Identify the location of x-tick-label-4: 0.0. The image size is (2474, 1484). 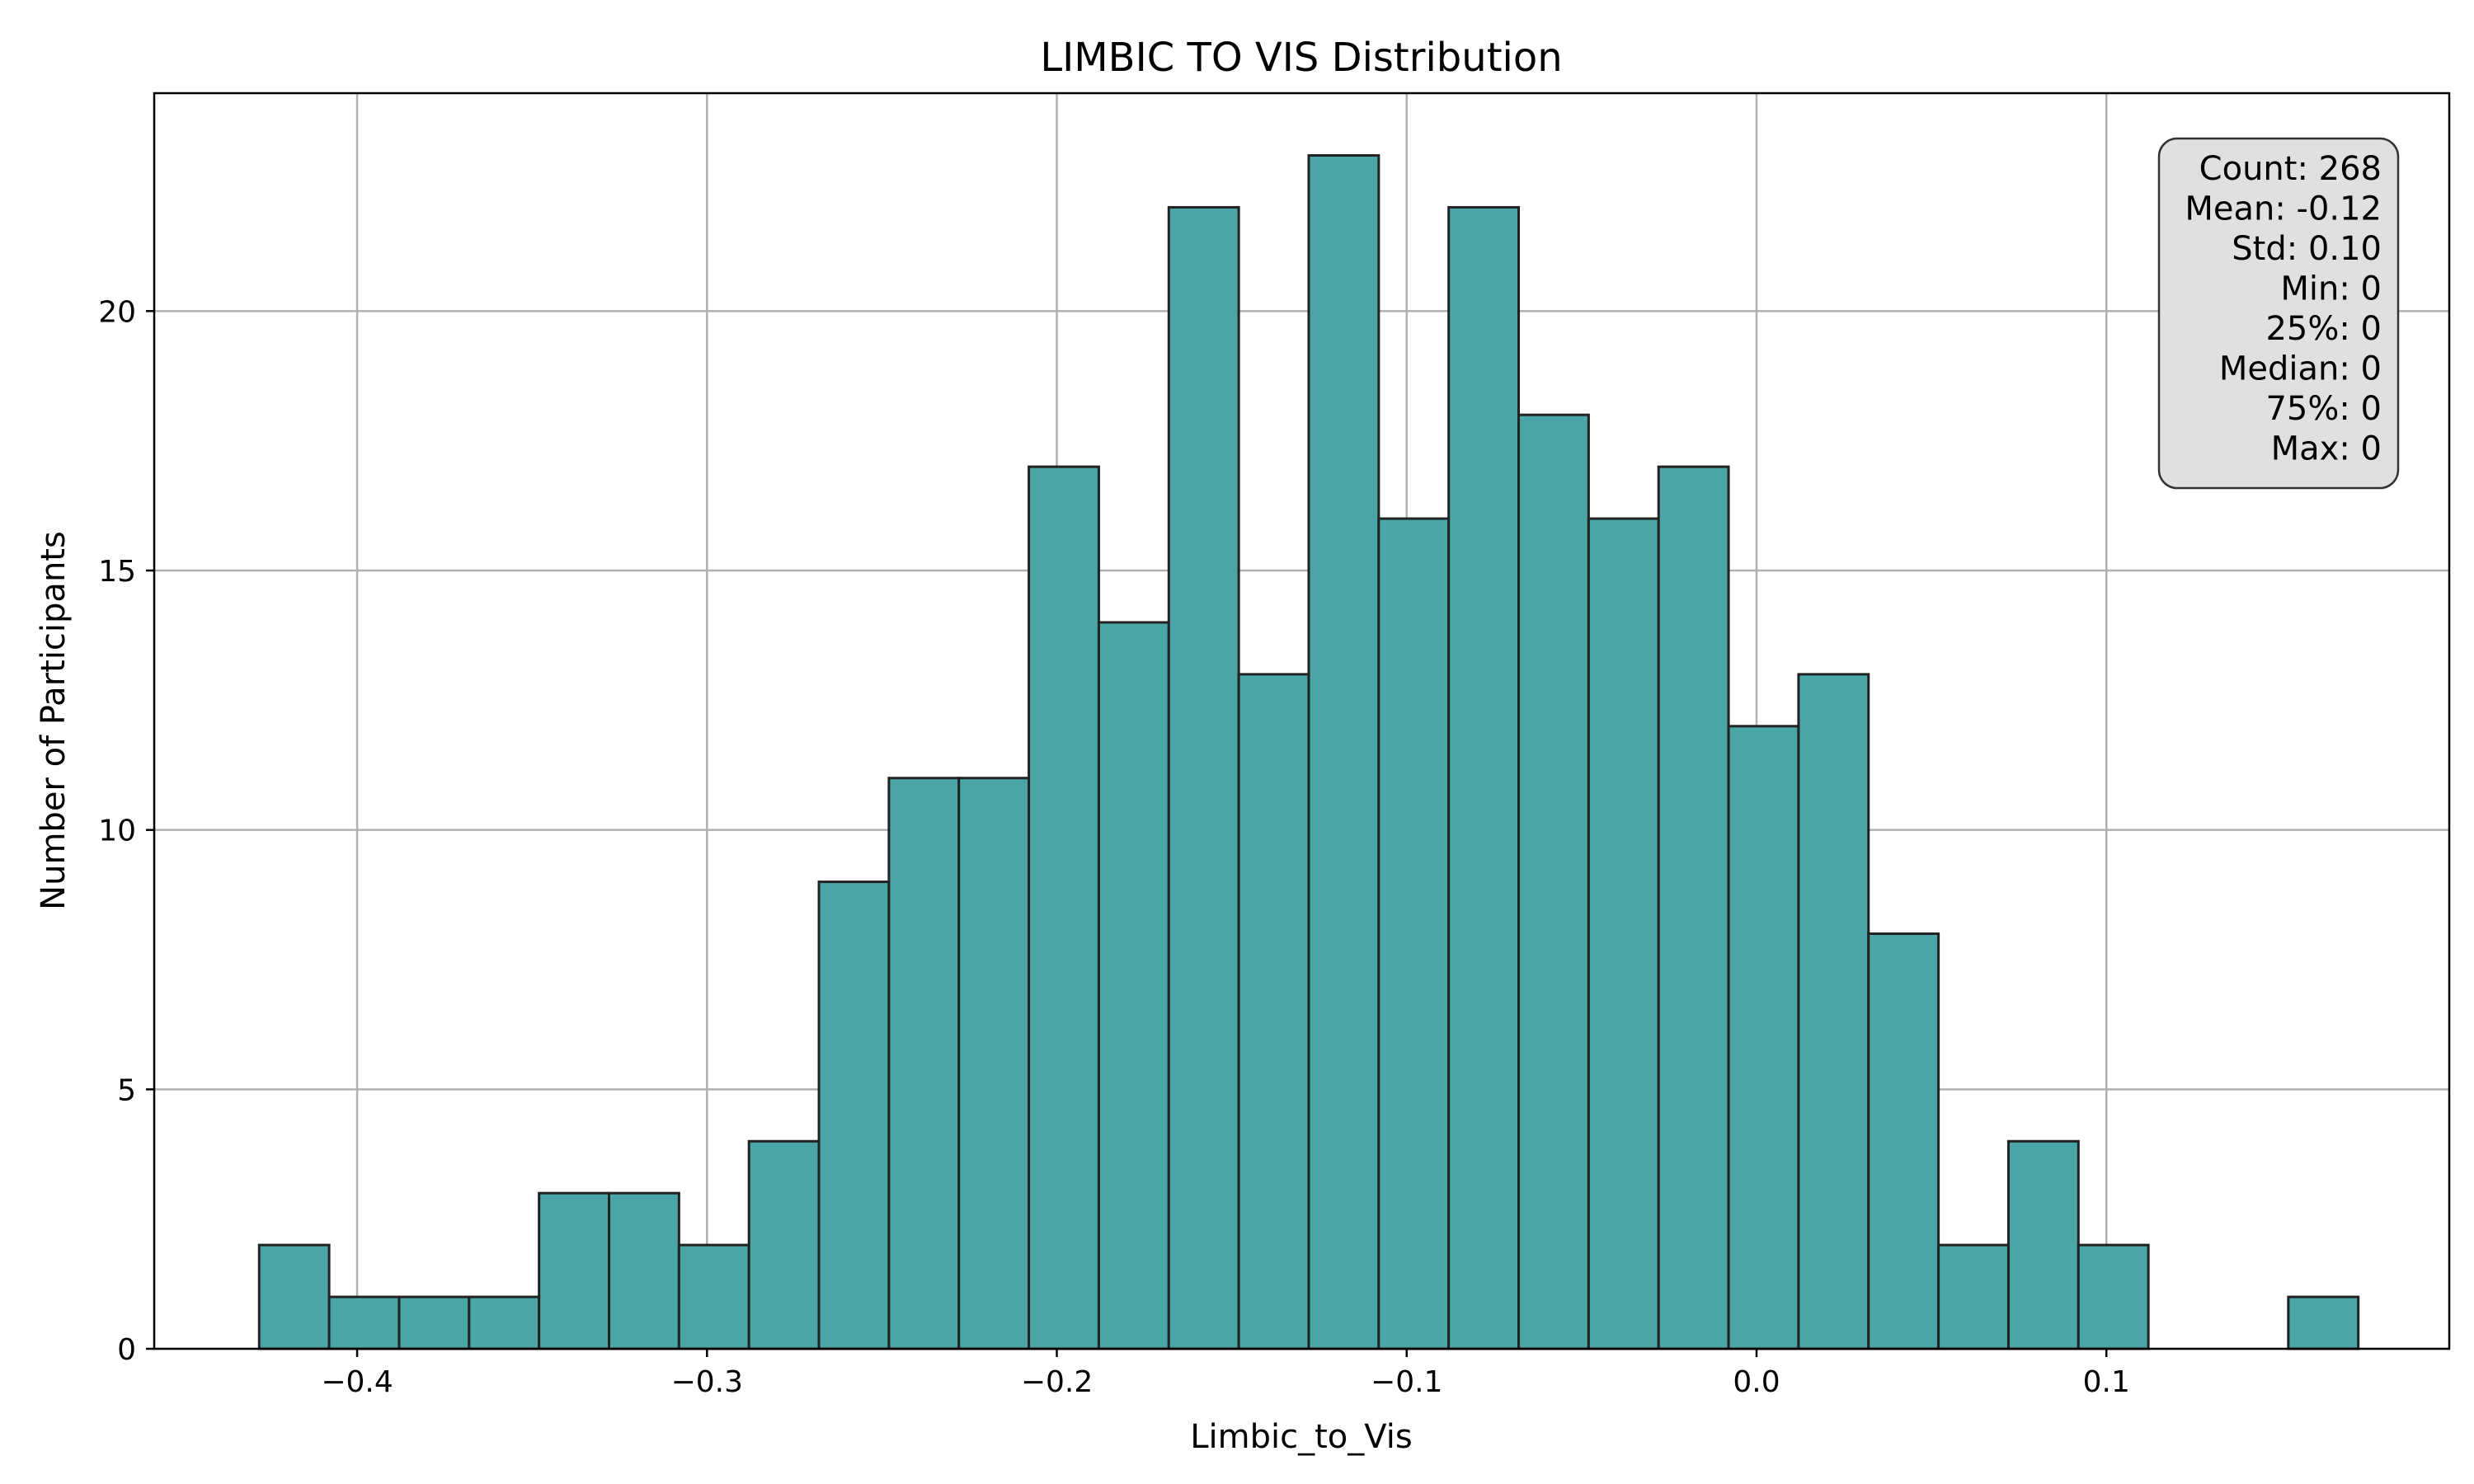
(1756, 1382).